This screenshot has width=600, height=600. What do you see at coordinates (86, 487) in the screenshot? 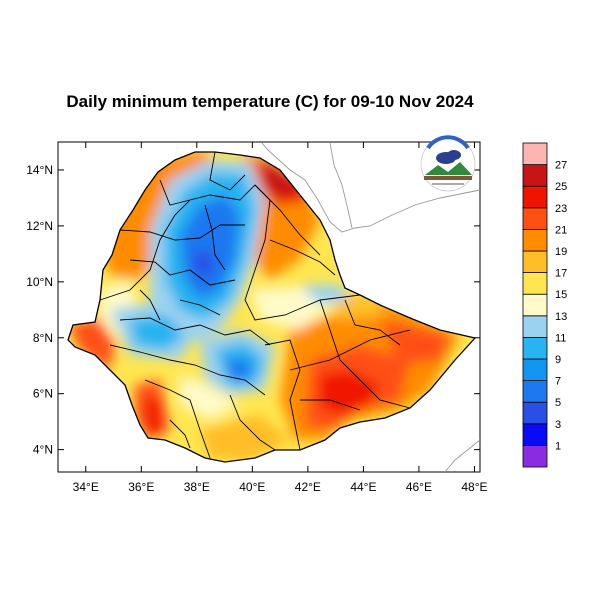
I see `lon-tick-label: 34°E` at bounding box center [86, 487].